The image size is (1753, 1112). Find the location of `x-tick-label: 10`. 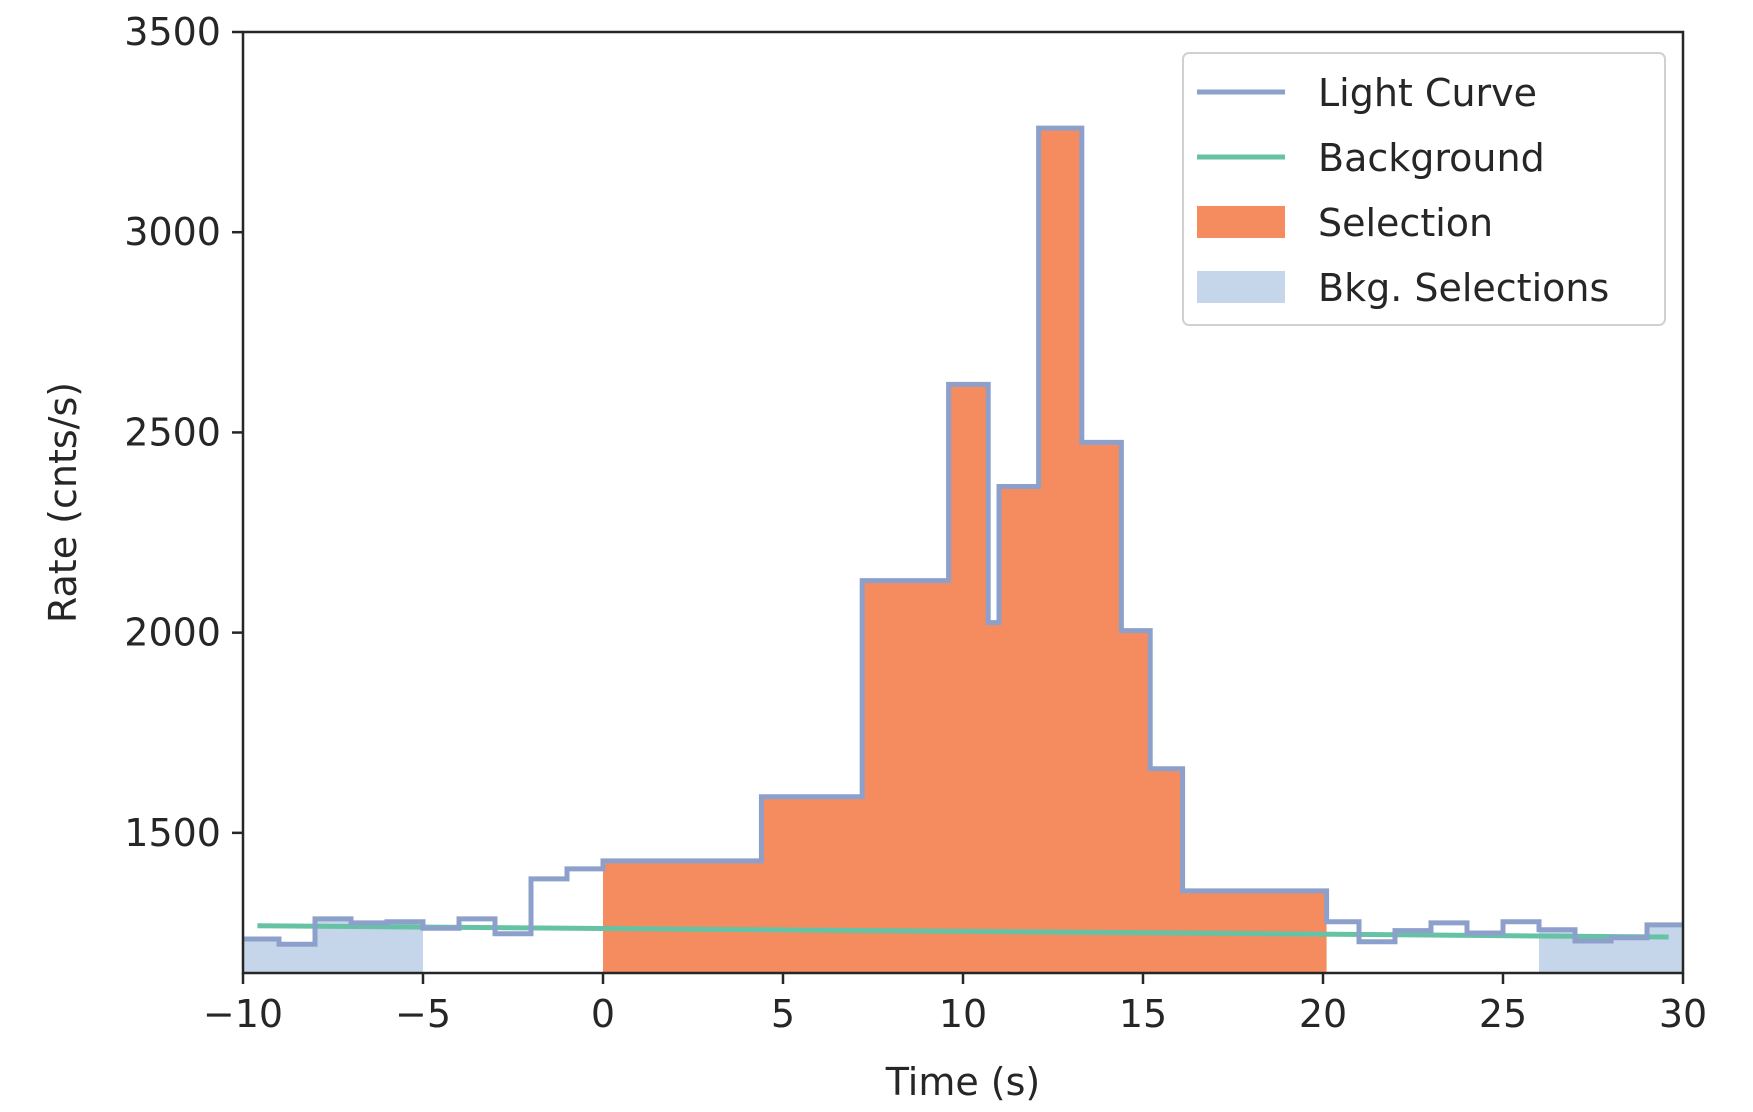

x-tick-label: 10 is located at coordinates (963, 1014).